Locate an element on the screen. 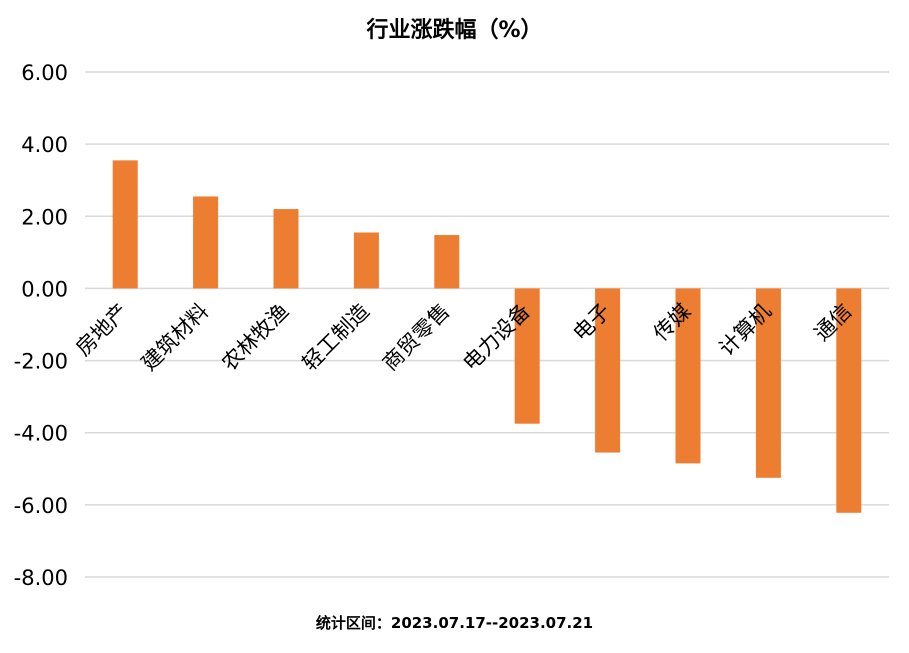 The height and width of the screenshot is (653, 909). chart-title: 行业涨跌幅（%） is located at coordinates (454, 30).